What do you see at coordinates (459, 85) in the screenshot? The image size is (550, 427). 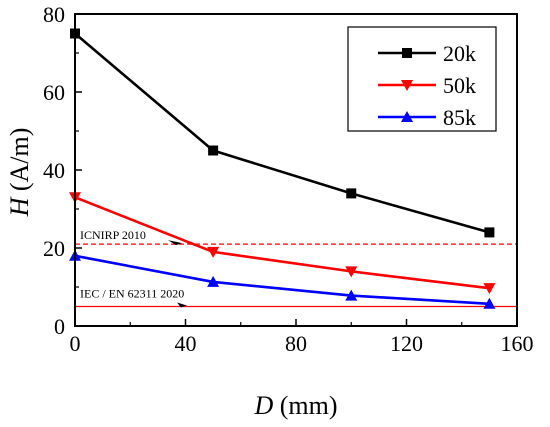 I see `legend-label: 50k` at bounding box center [459, 85].